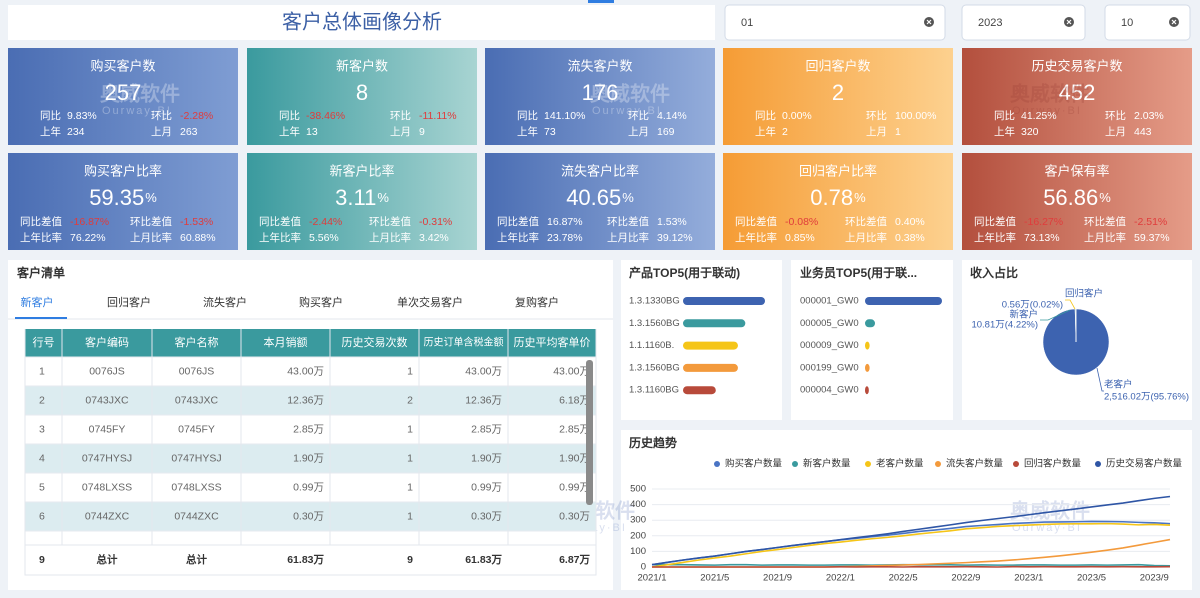 This screenshot has width=1200, height=598. I want to click on kpi-title: 回归客户比率, so click(838, 170).